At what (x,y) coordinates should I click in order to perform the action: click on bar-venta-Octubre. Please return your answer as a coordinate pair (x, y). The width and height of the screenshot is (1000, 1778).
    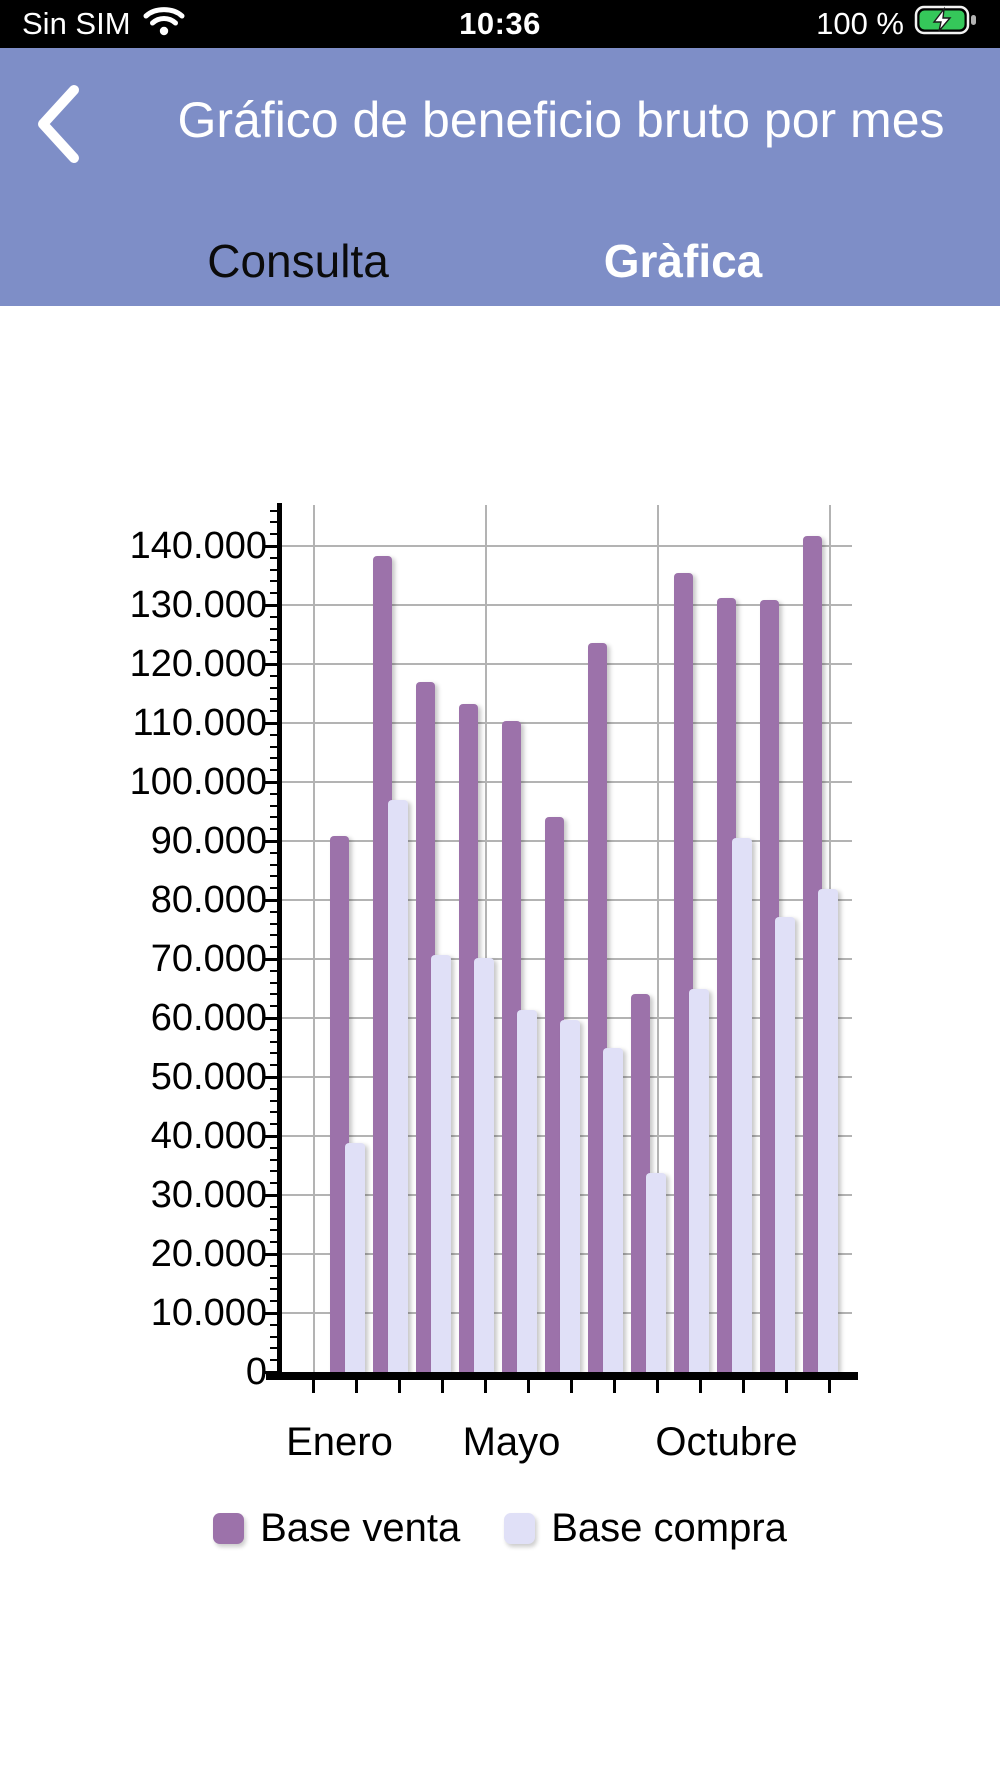
    Looking at the image, I should click on (726, 984).